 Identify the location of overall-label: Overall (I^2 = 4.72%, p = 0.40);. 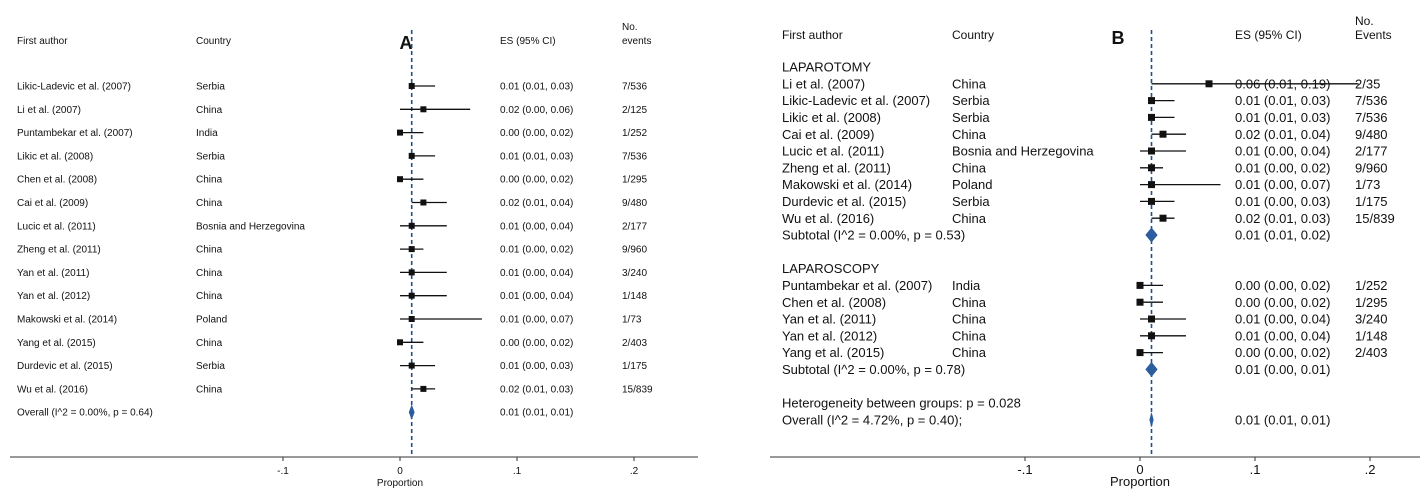
(872, 419).